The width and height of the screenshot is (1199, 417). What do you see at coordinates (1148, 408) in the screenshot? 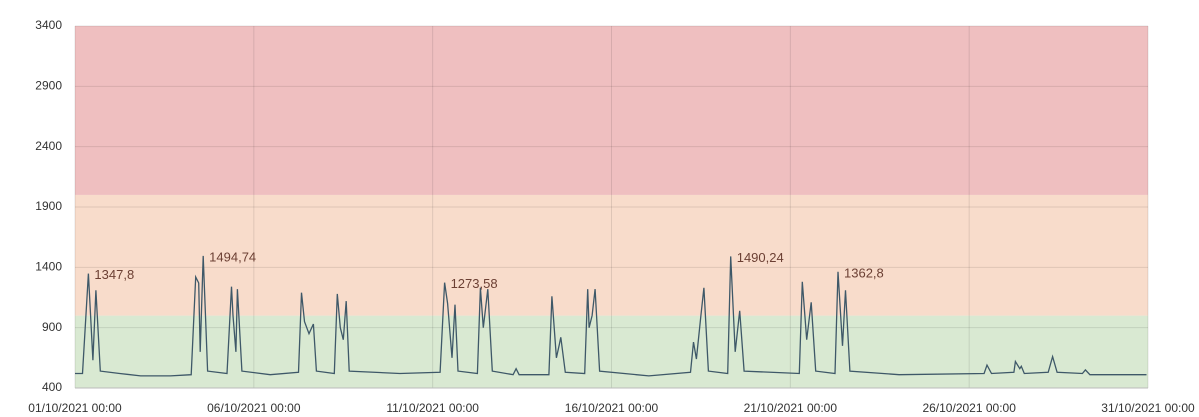
I see `x-tick-label: 31/10/2021 00:00` at bounding box center [1148, 408].